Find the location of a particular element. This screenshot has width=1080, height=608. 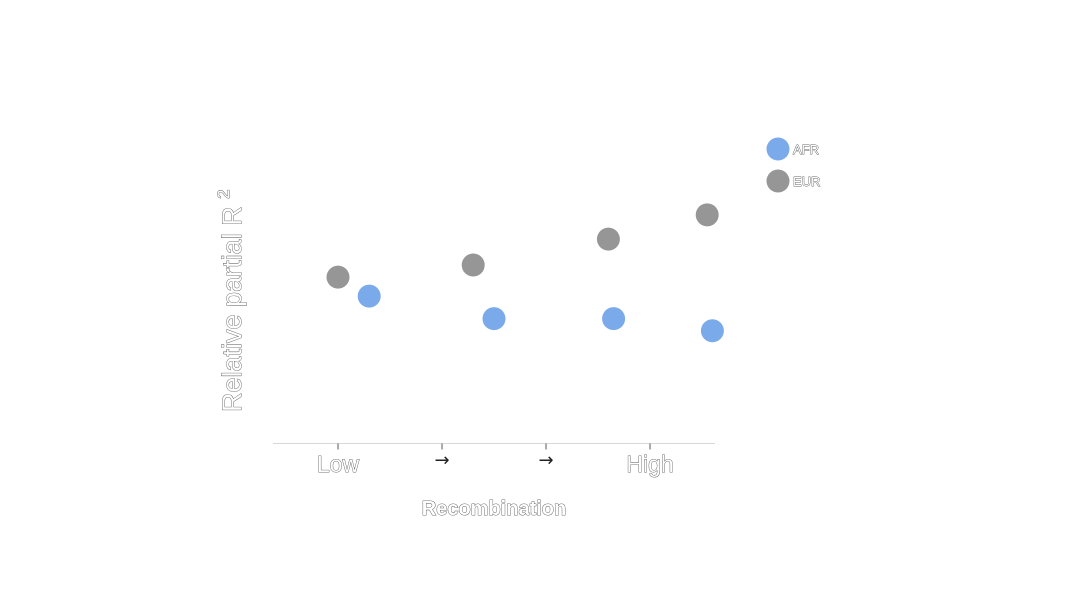

y-axis-label: Relative partial R 2 is located at coordinates (230, 300).